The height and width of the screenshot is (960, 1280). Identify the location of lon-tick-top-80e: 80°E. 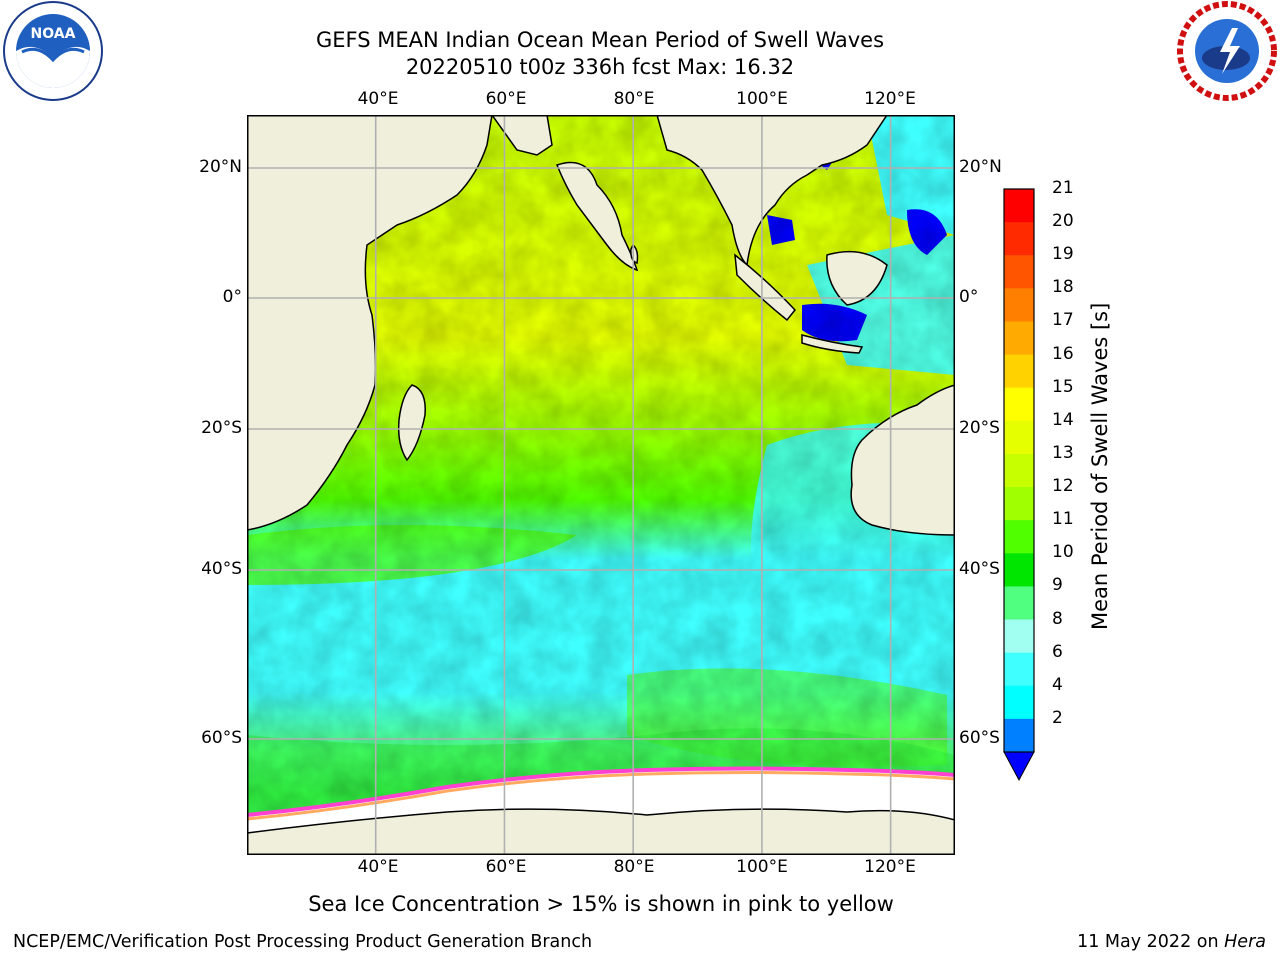
(634, 99).